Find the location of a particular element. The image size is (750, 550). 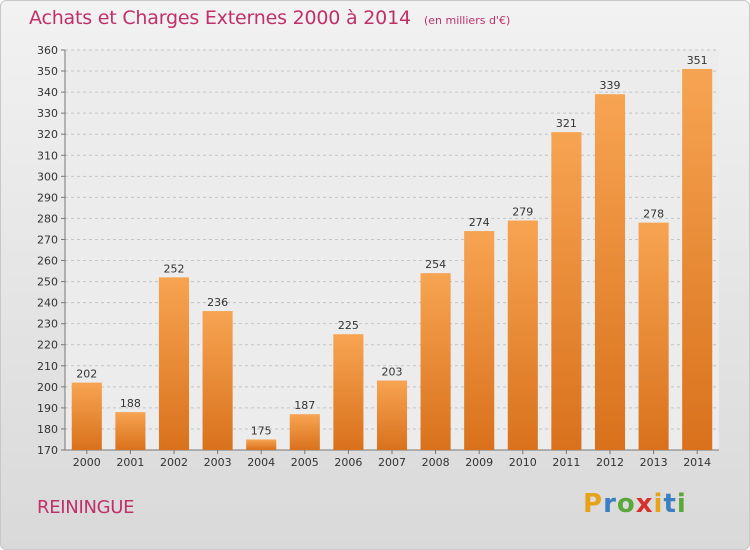

x-tick-label-2010: 2010 is located at coordinates (523, 462).